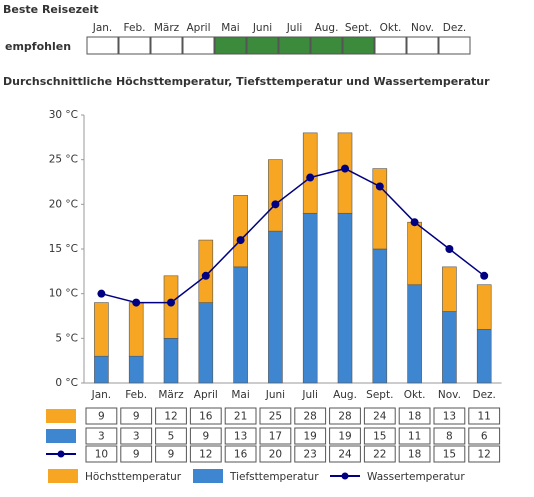 This screenshot has width=534, height=497. I want to click on month-label: Aug., so click(327, 28).